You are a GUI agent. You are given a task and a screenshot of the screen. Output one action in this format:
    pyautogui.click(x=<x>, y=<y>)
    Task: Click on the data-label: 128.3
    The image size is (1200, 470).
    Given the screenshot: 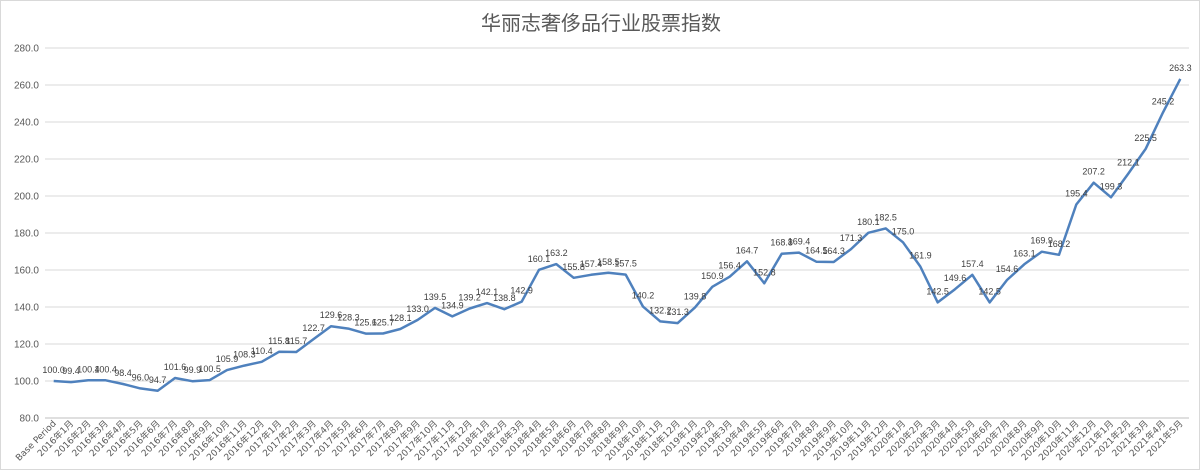 What is the action you would take?
    pyautogui.click(x=348, y=318)
    